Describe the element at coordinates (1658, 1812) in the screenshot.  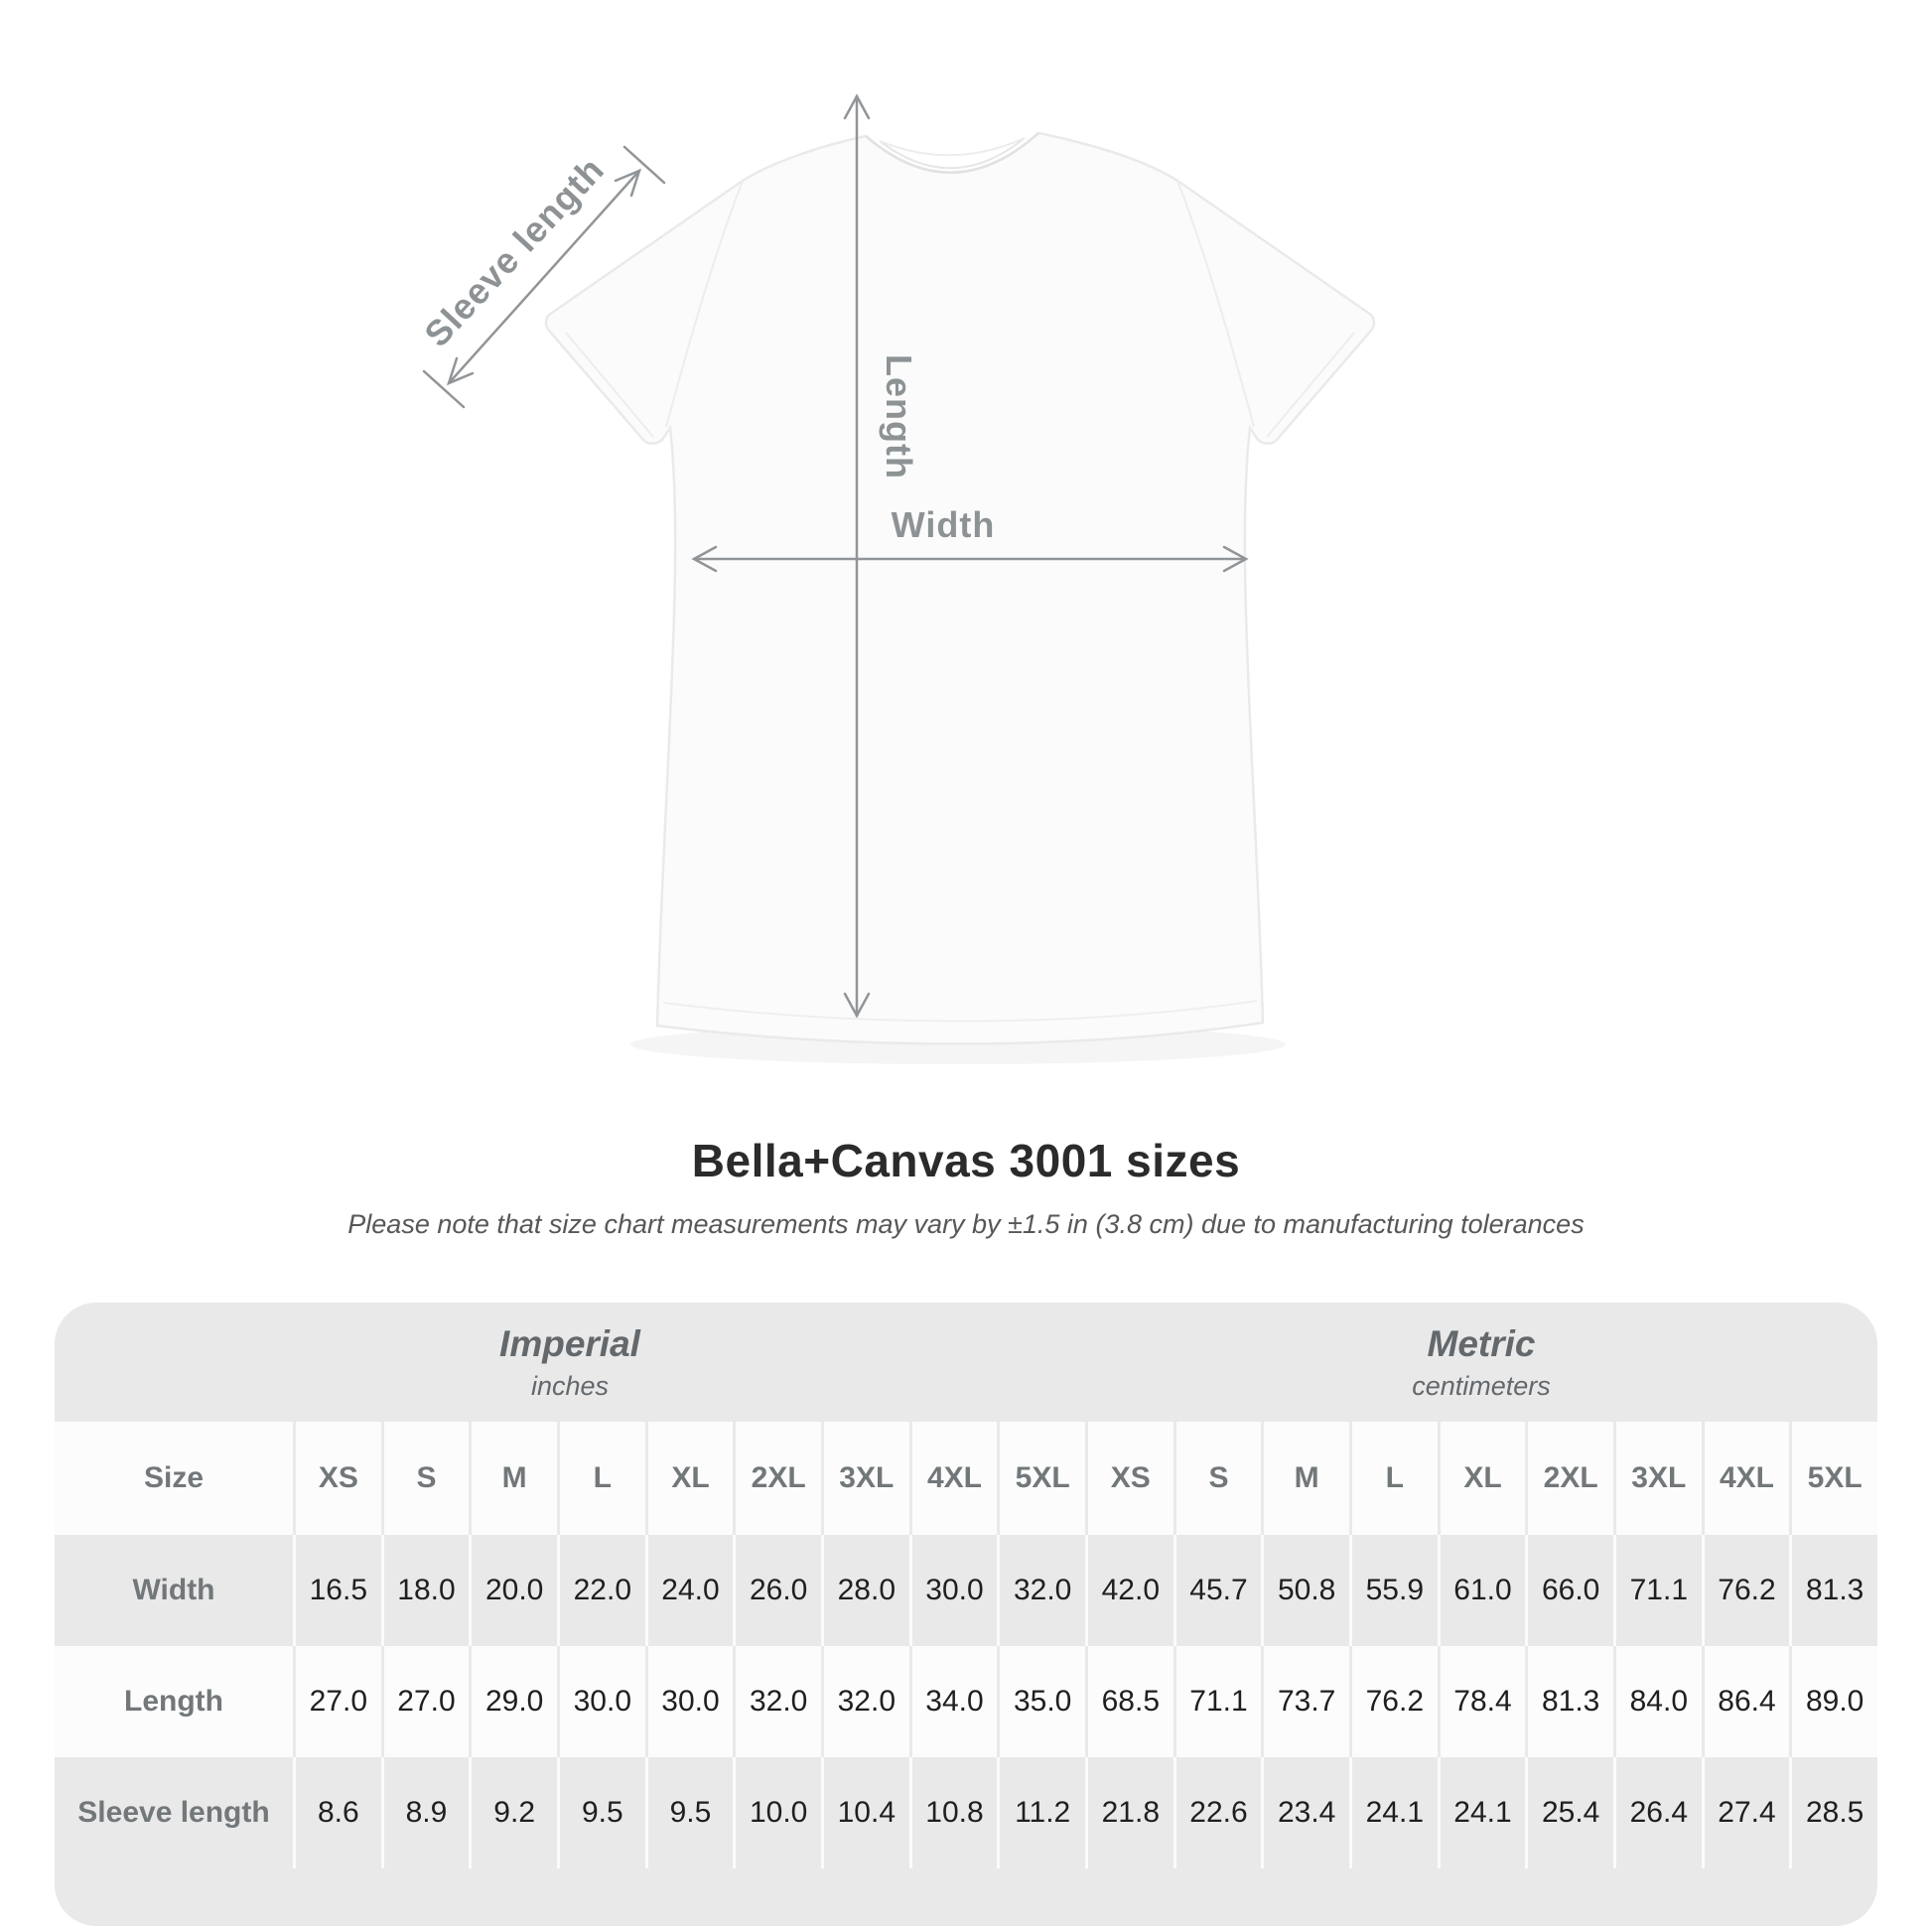
I see `value-metric: 26.4` at that location.